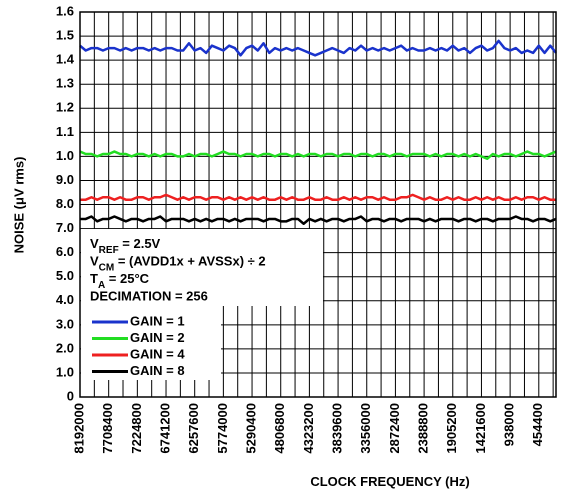  I want to click on x-tick-label: 938000, so click(509, 424).